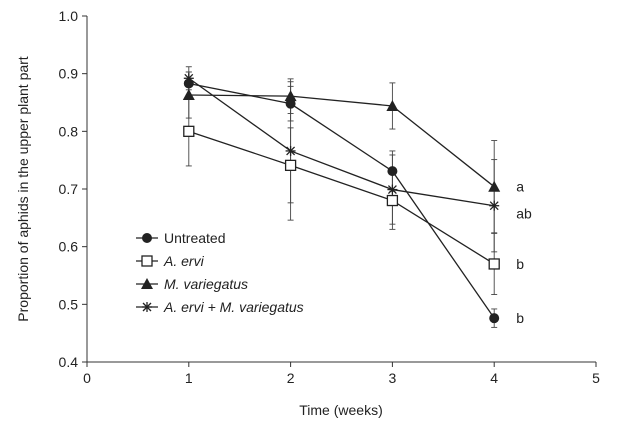 This screenshot has width=619, height=421. I want to click on y-tick-label: 0.4, so click(69, 362).